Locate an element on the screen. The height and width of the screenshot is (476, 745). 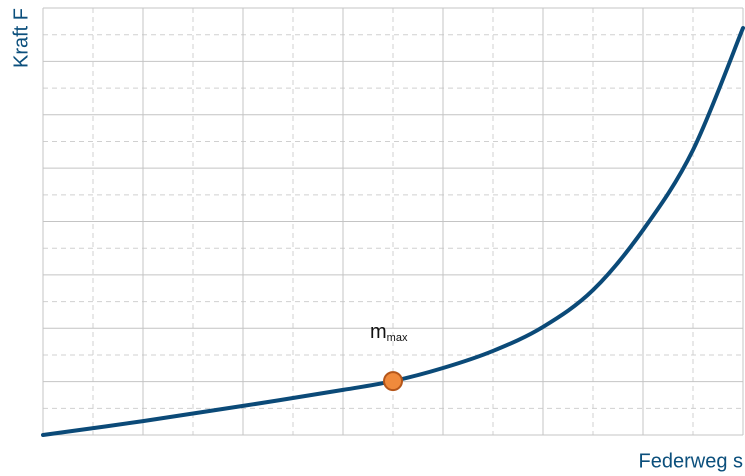
highlight-label: mmax is located at coordinates (389, 332).